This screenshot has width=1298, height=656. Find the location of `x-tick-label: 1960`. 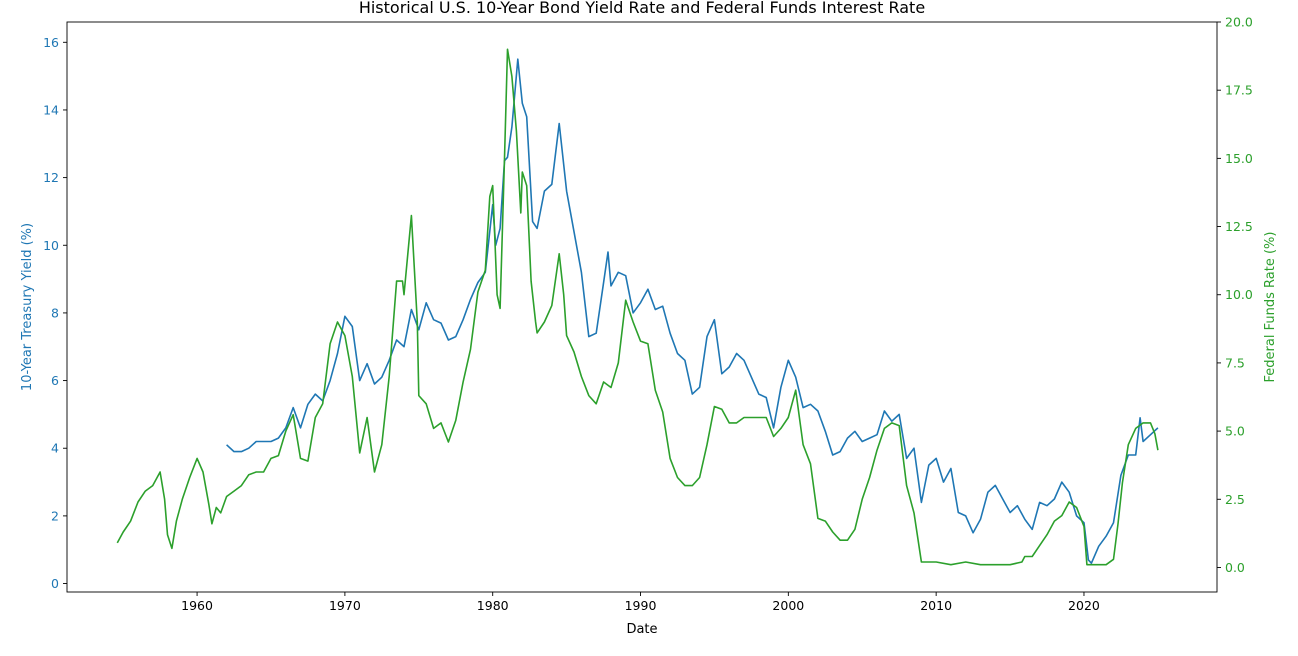

x-tick-label: 1960 is located at coordinates (197, 605).